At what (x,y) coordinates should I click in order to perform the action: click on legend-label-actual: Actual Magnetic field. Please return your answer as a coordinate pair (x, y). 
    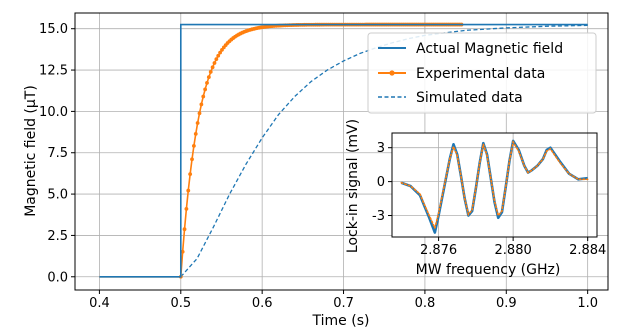
    Looking at the image, I should click on (489, 49).